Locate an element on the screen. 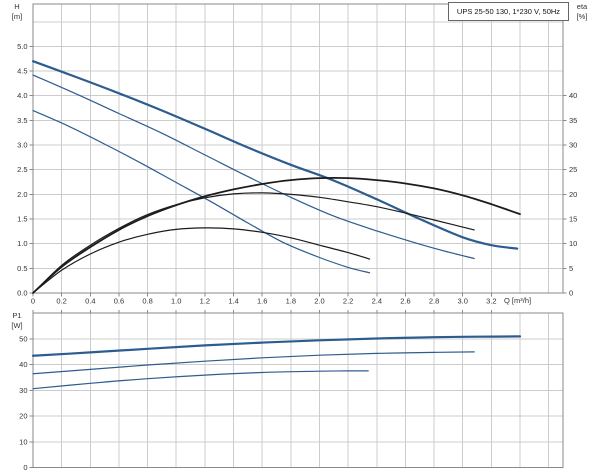 The width and height of the screenshot is (600, 474). eta-y-tick-label: 25 is located at coordinates (573, 169).